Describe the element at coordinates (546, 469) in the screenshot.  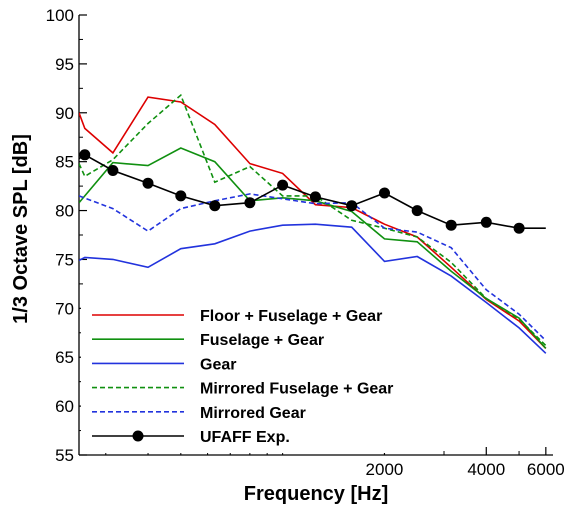
I see `x-tick-label: 6000` at that location.